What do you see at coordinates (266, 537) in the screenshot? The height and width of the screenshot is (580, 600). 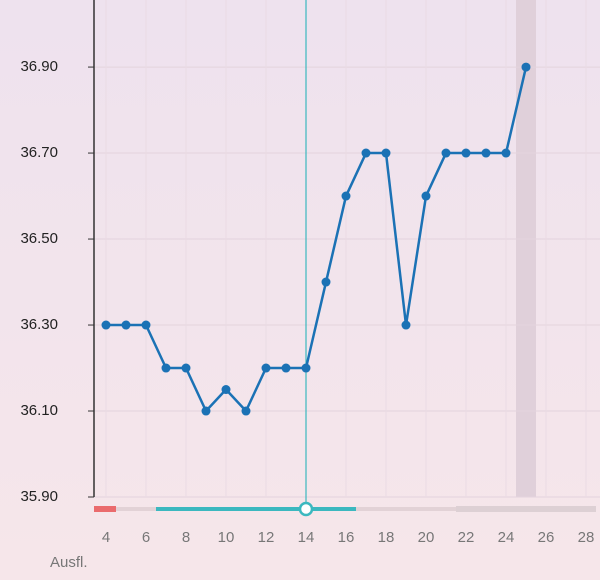 I see `x-tick-label: 12` at bounding box center [266, 537].